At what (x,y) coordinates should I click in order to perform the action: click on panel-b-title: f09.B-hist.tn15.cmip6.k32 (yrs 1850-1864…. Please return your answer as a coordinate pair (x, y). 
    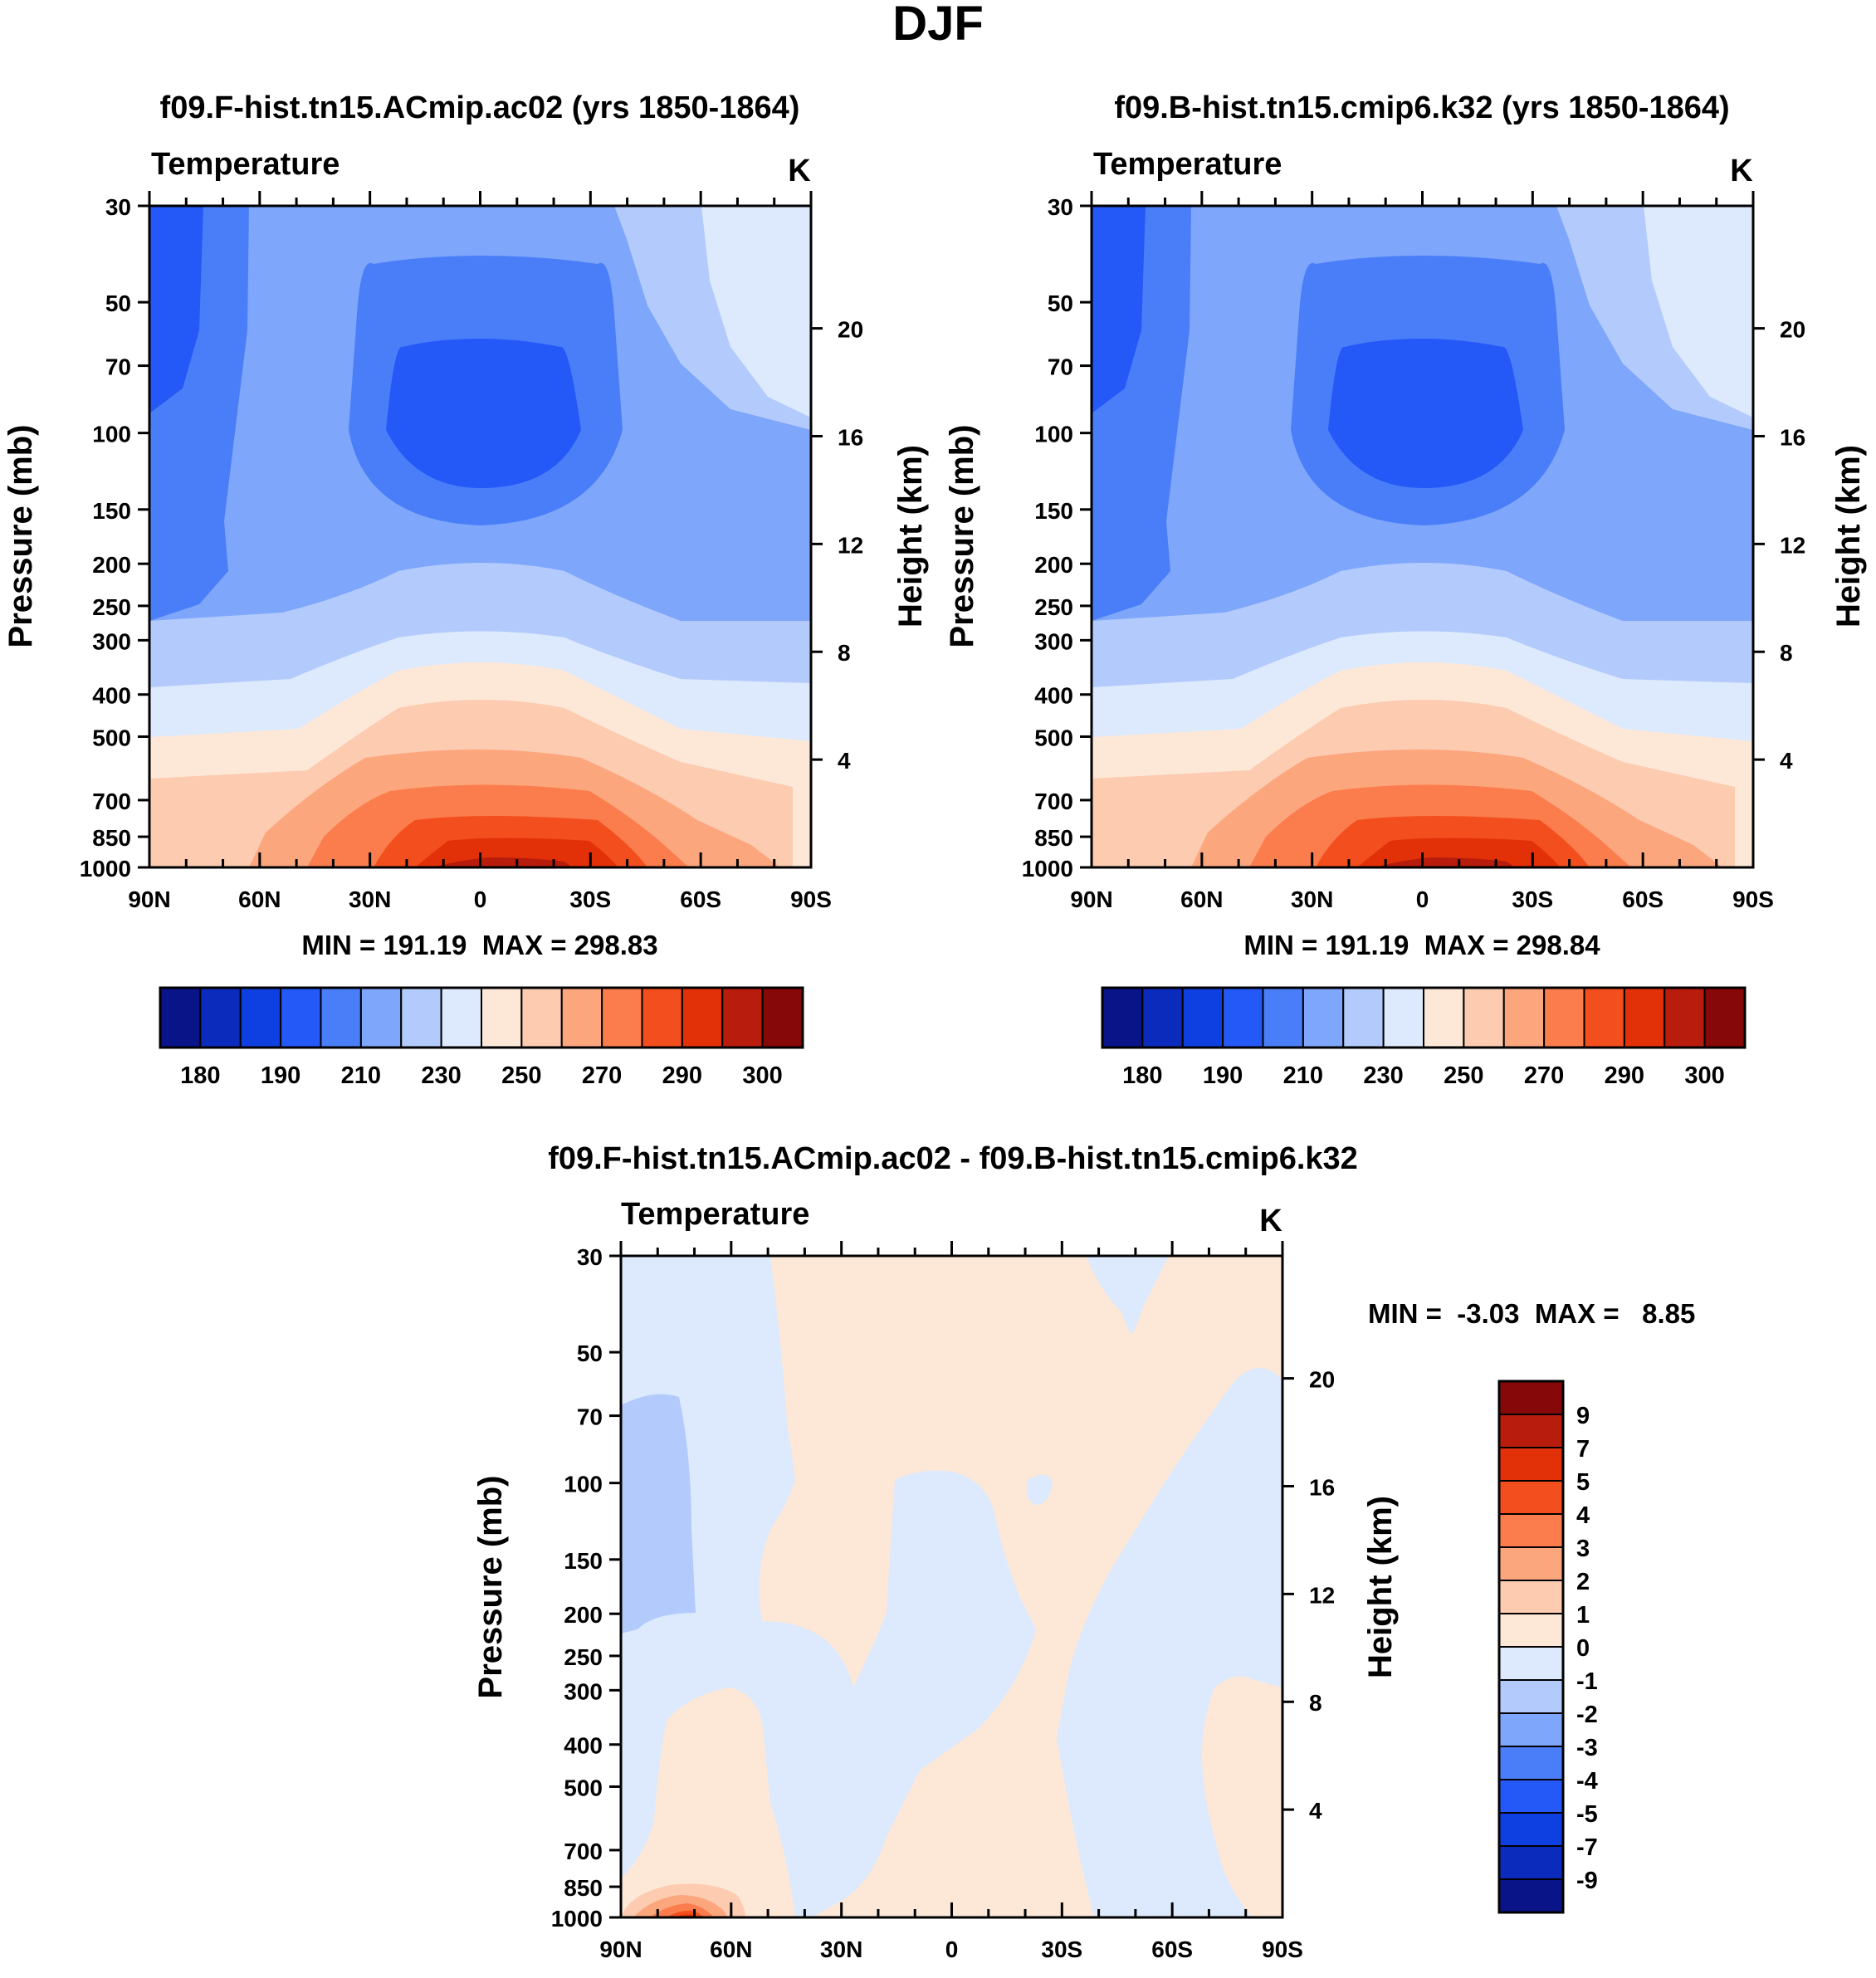
    Looking at the image, I should click on (1421, 108).